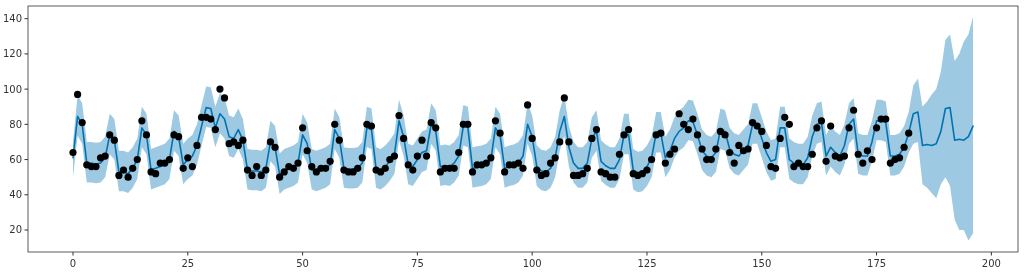 The height and width of the screenshot is (274, 1024). What do you see at coordinates (188, 263) in the screenshot?
I see `x-tick-label: 25` at bounding box center [188, 263].